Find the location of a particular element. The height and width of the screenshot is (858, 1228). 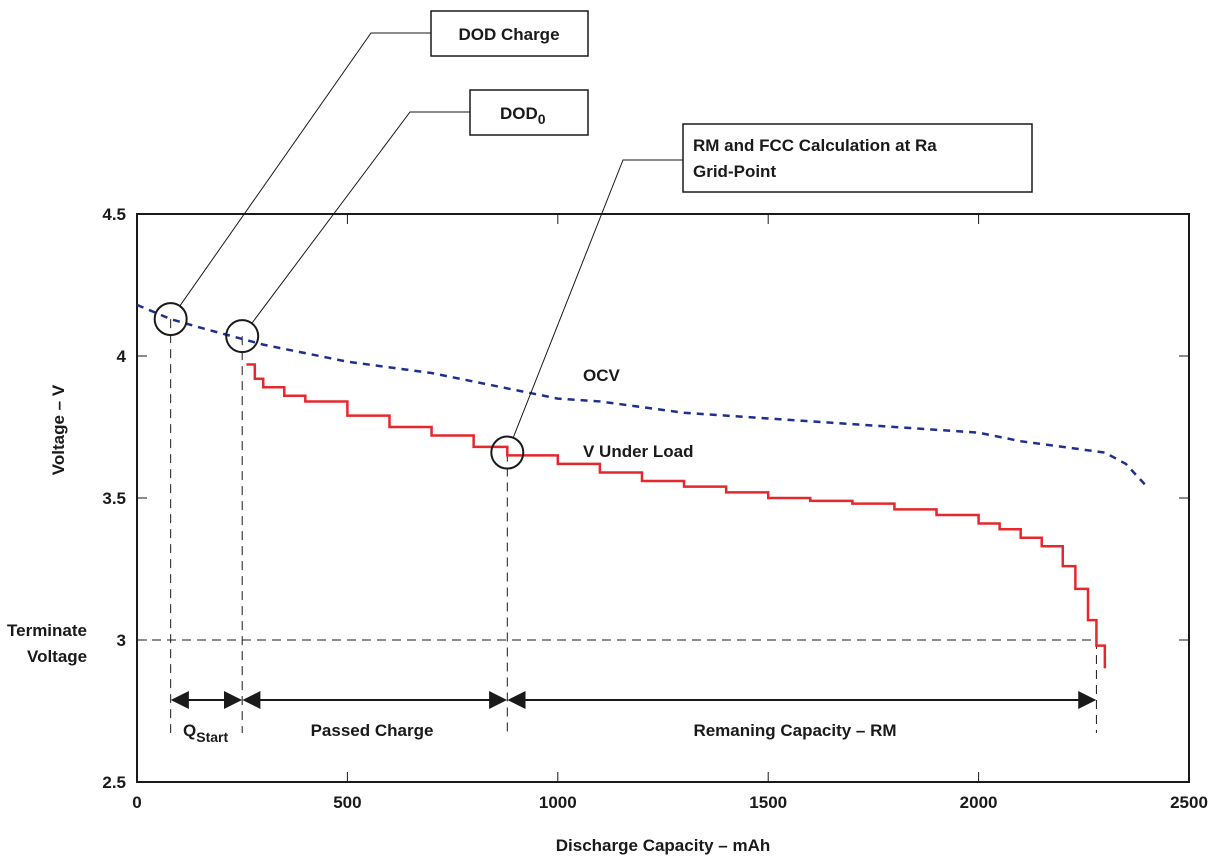

remaining-capacity-label: Remaning Capacity – RM is located at coordinates (794, 730).